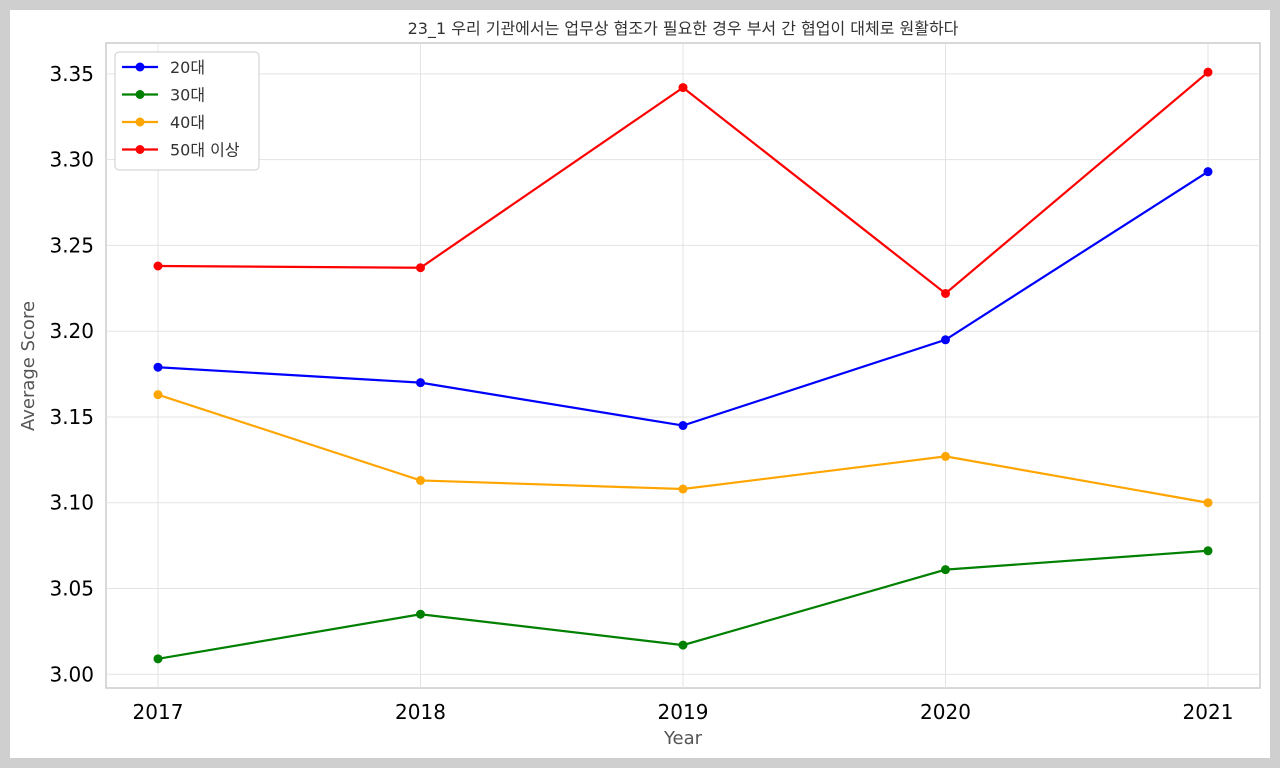 This screenshot has width=1280, height=768. What do you see at coordinates (71, 674) in the screenshot?
I see `y-tick-label: 3.00` at bounding box center [71, 674].